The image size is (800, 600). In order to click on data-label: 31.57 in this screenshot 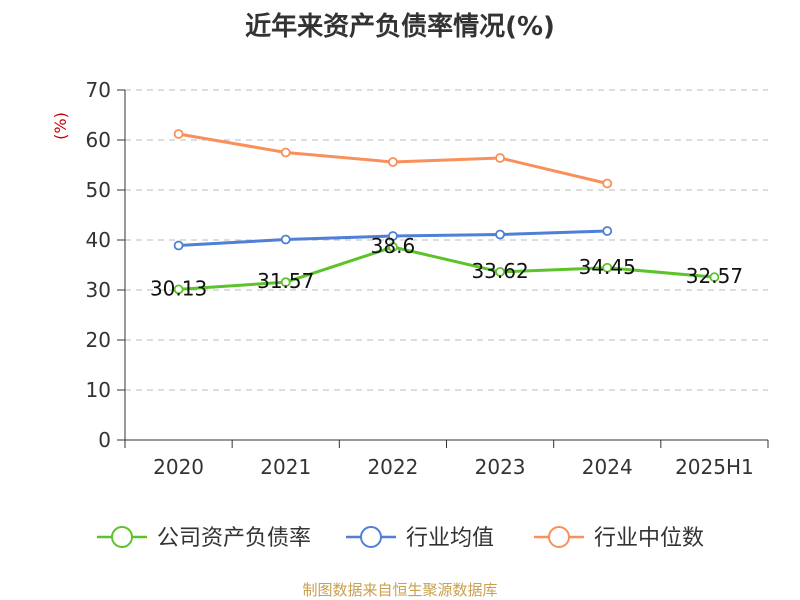, I will do `click(285, 281)`.